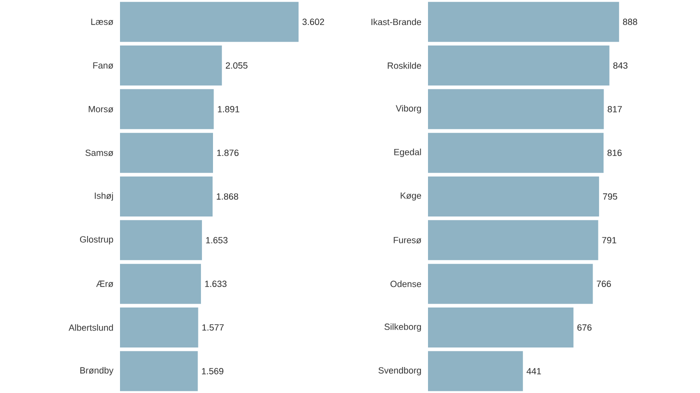 This screenshot has height=393, width=700. What do you see at coordinates (408, 109) in the screenshot?
I see `y-tick-label: Viborg` at bounding box center [408, 109].